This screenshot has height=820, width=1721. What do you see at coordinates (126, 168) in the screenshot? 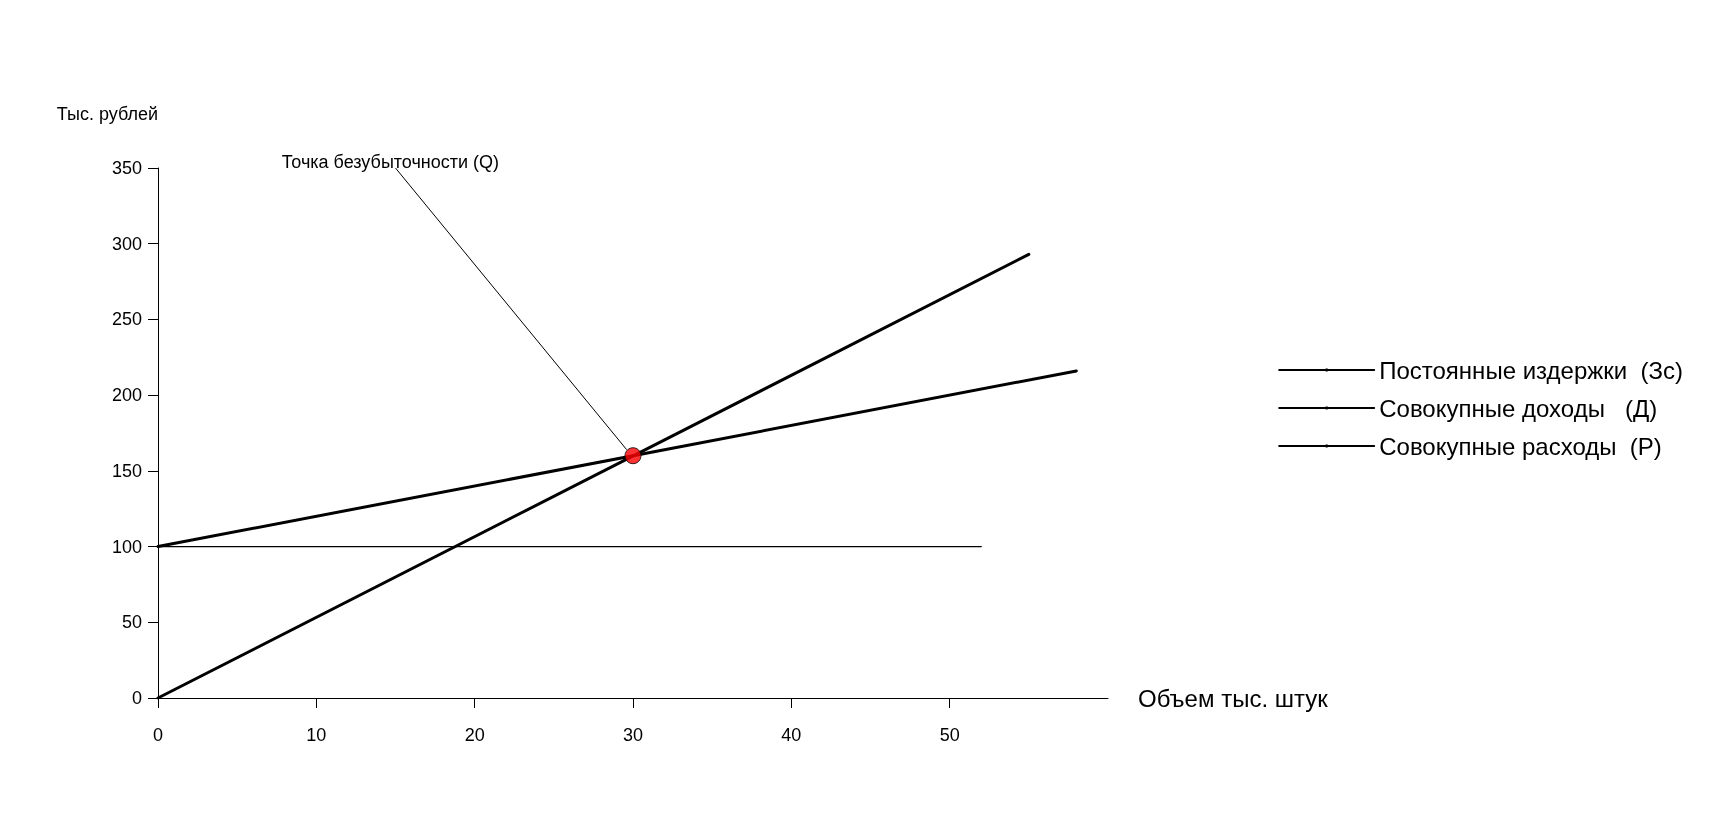
I see `y-tick-label: 350` at bounding box center [126, 168].